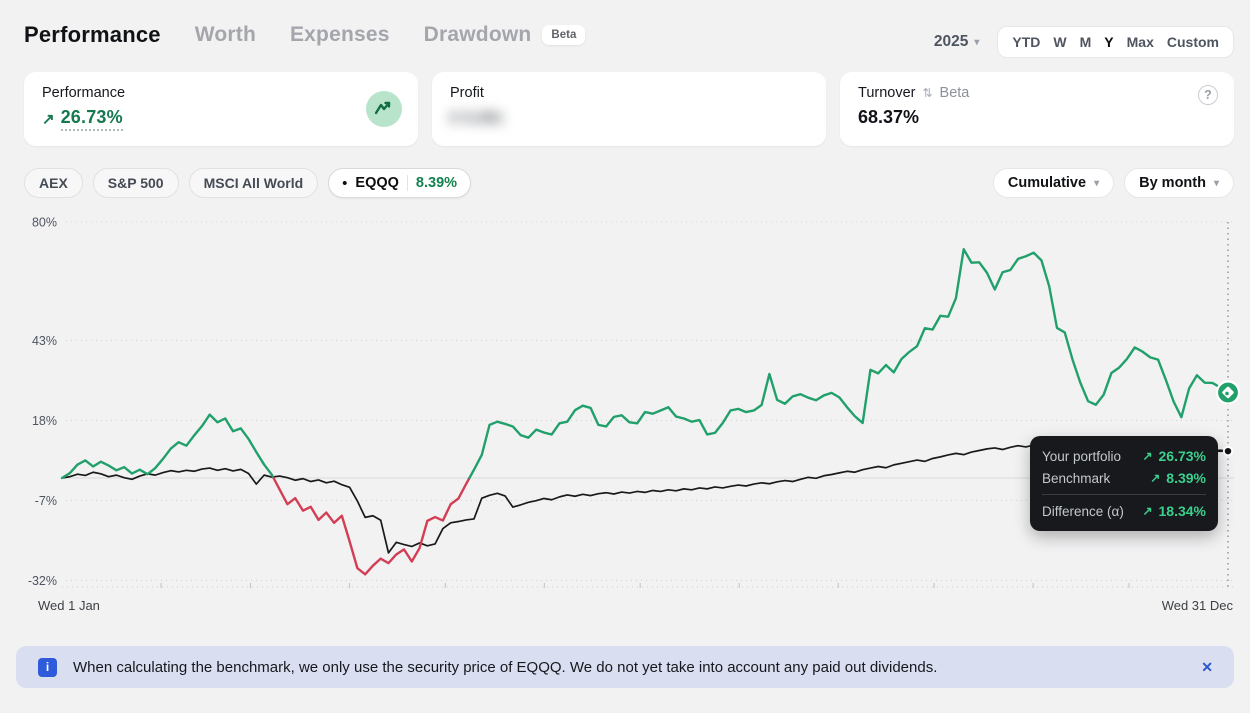  What do you see at coordinates (339, 34) in the screenshot?
I see `tab-expenses: Expenses` at bounding box center [339, 34].